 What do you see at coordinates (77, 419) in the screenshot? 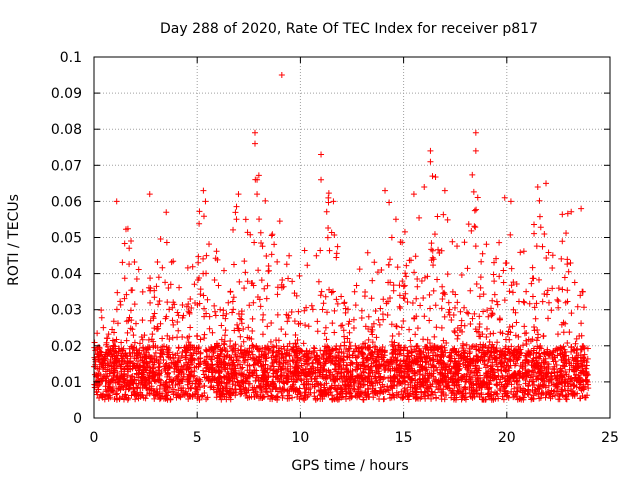
I see `y-tick-label: 0` at bounding box center [77, 419].